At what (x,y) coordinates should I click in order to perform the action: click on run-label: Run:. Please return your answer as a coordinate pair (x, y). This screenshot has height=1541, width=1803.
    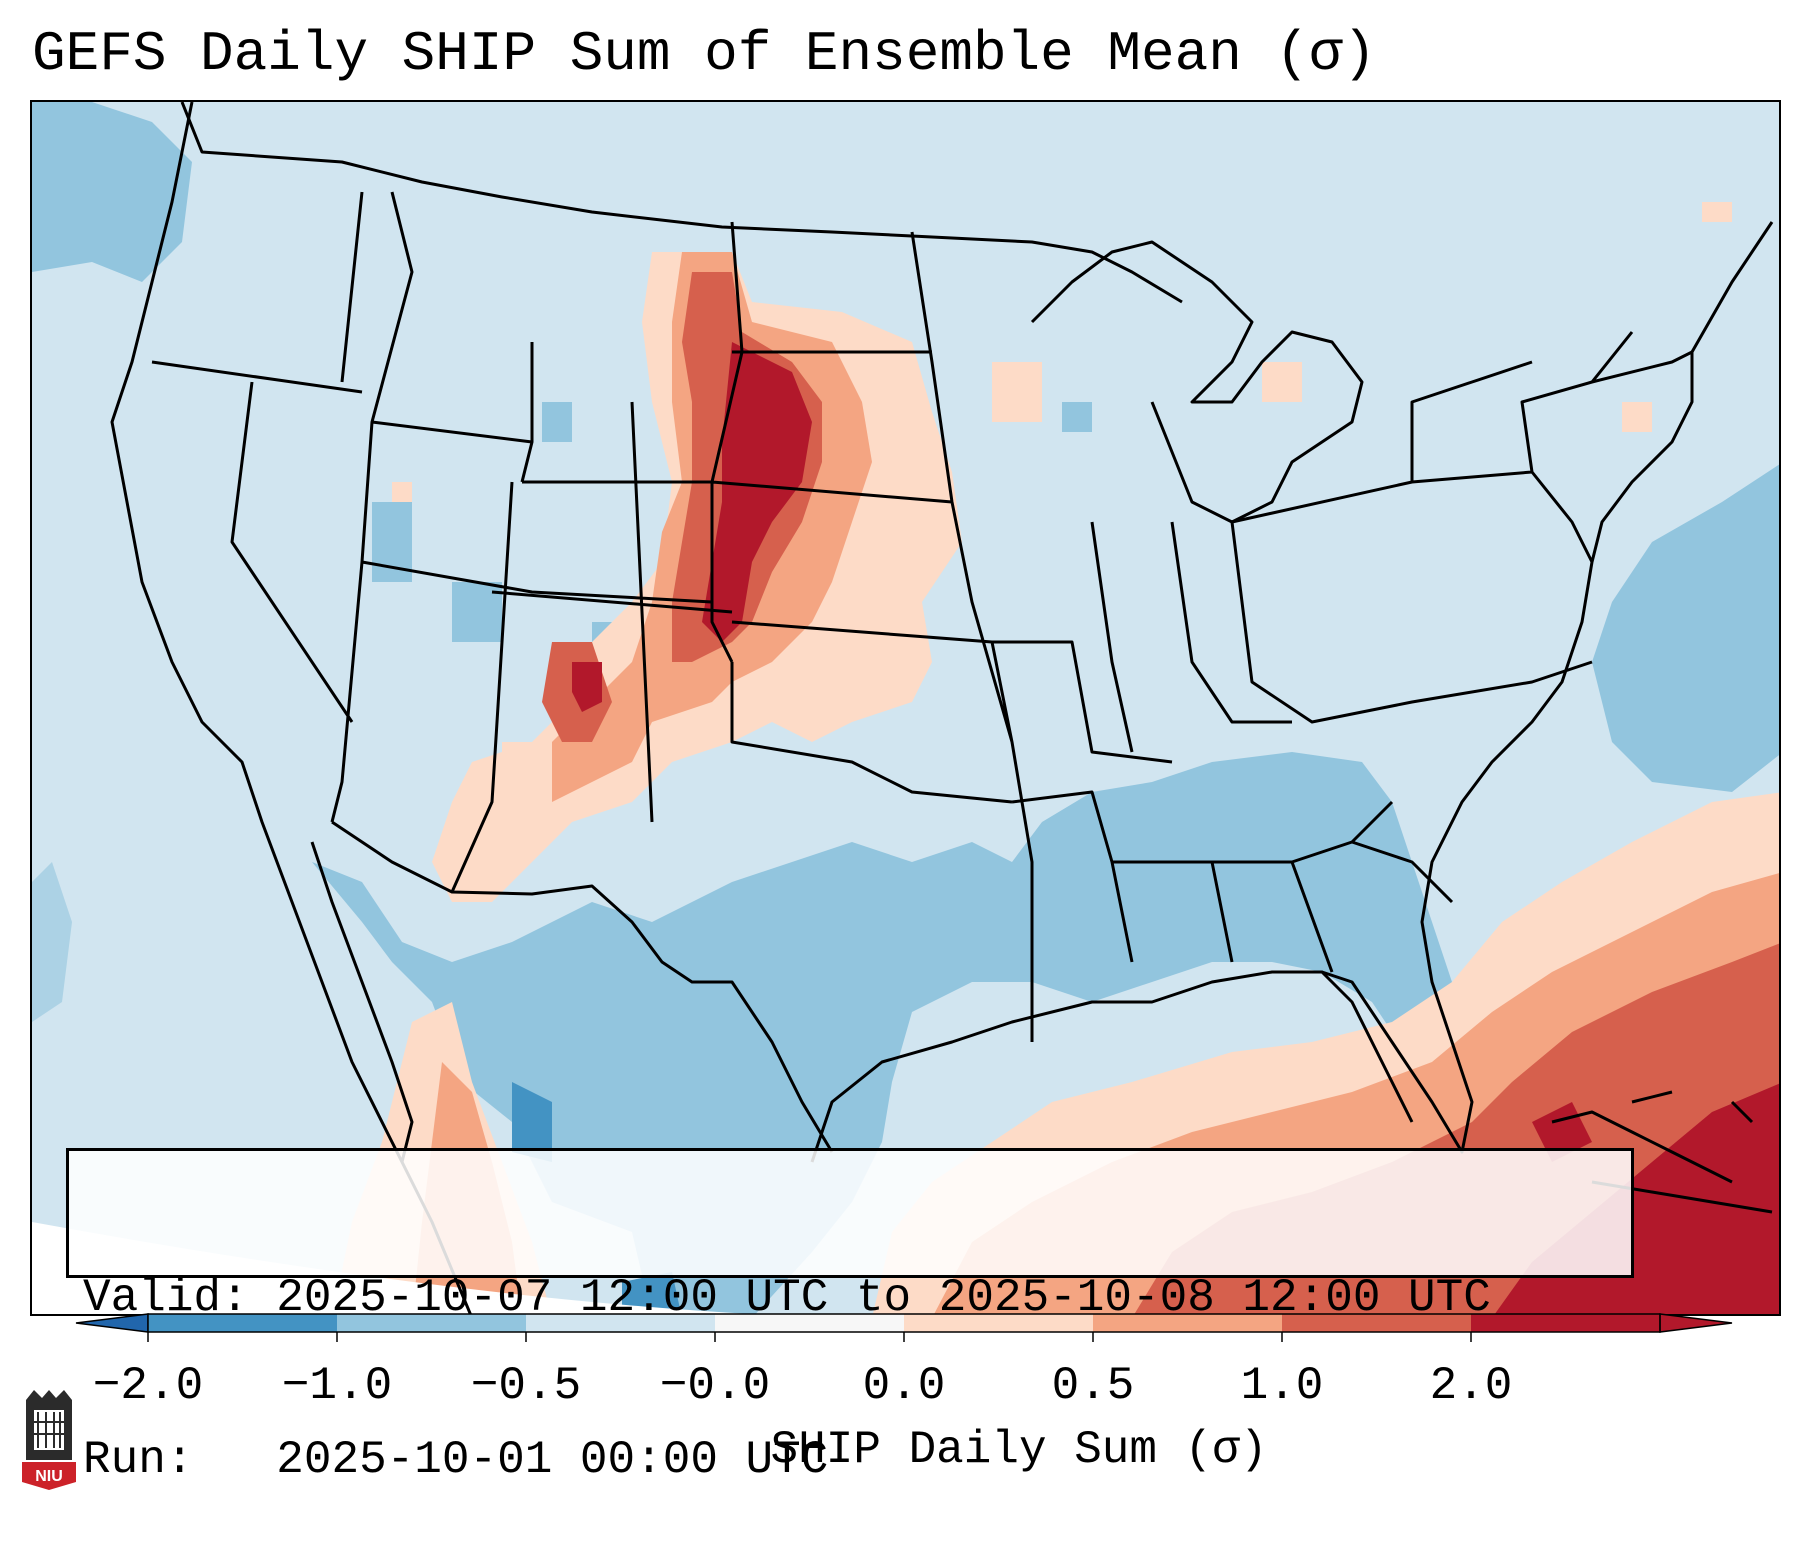
    Looking at the image, I should click on (138, 1460).